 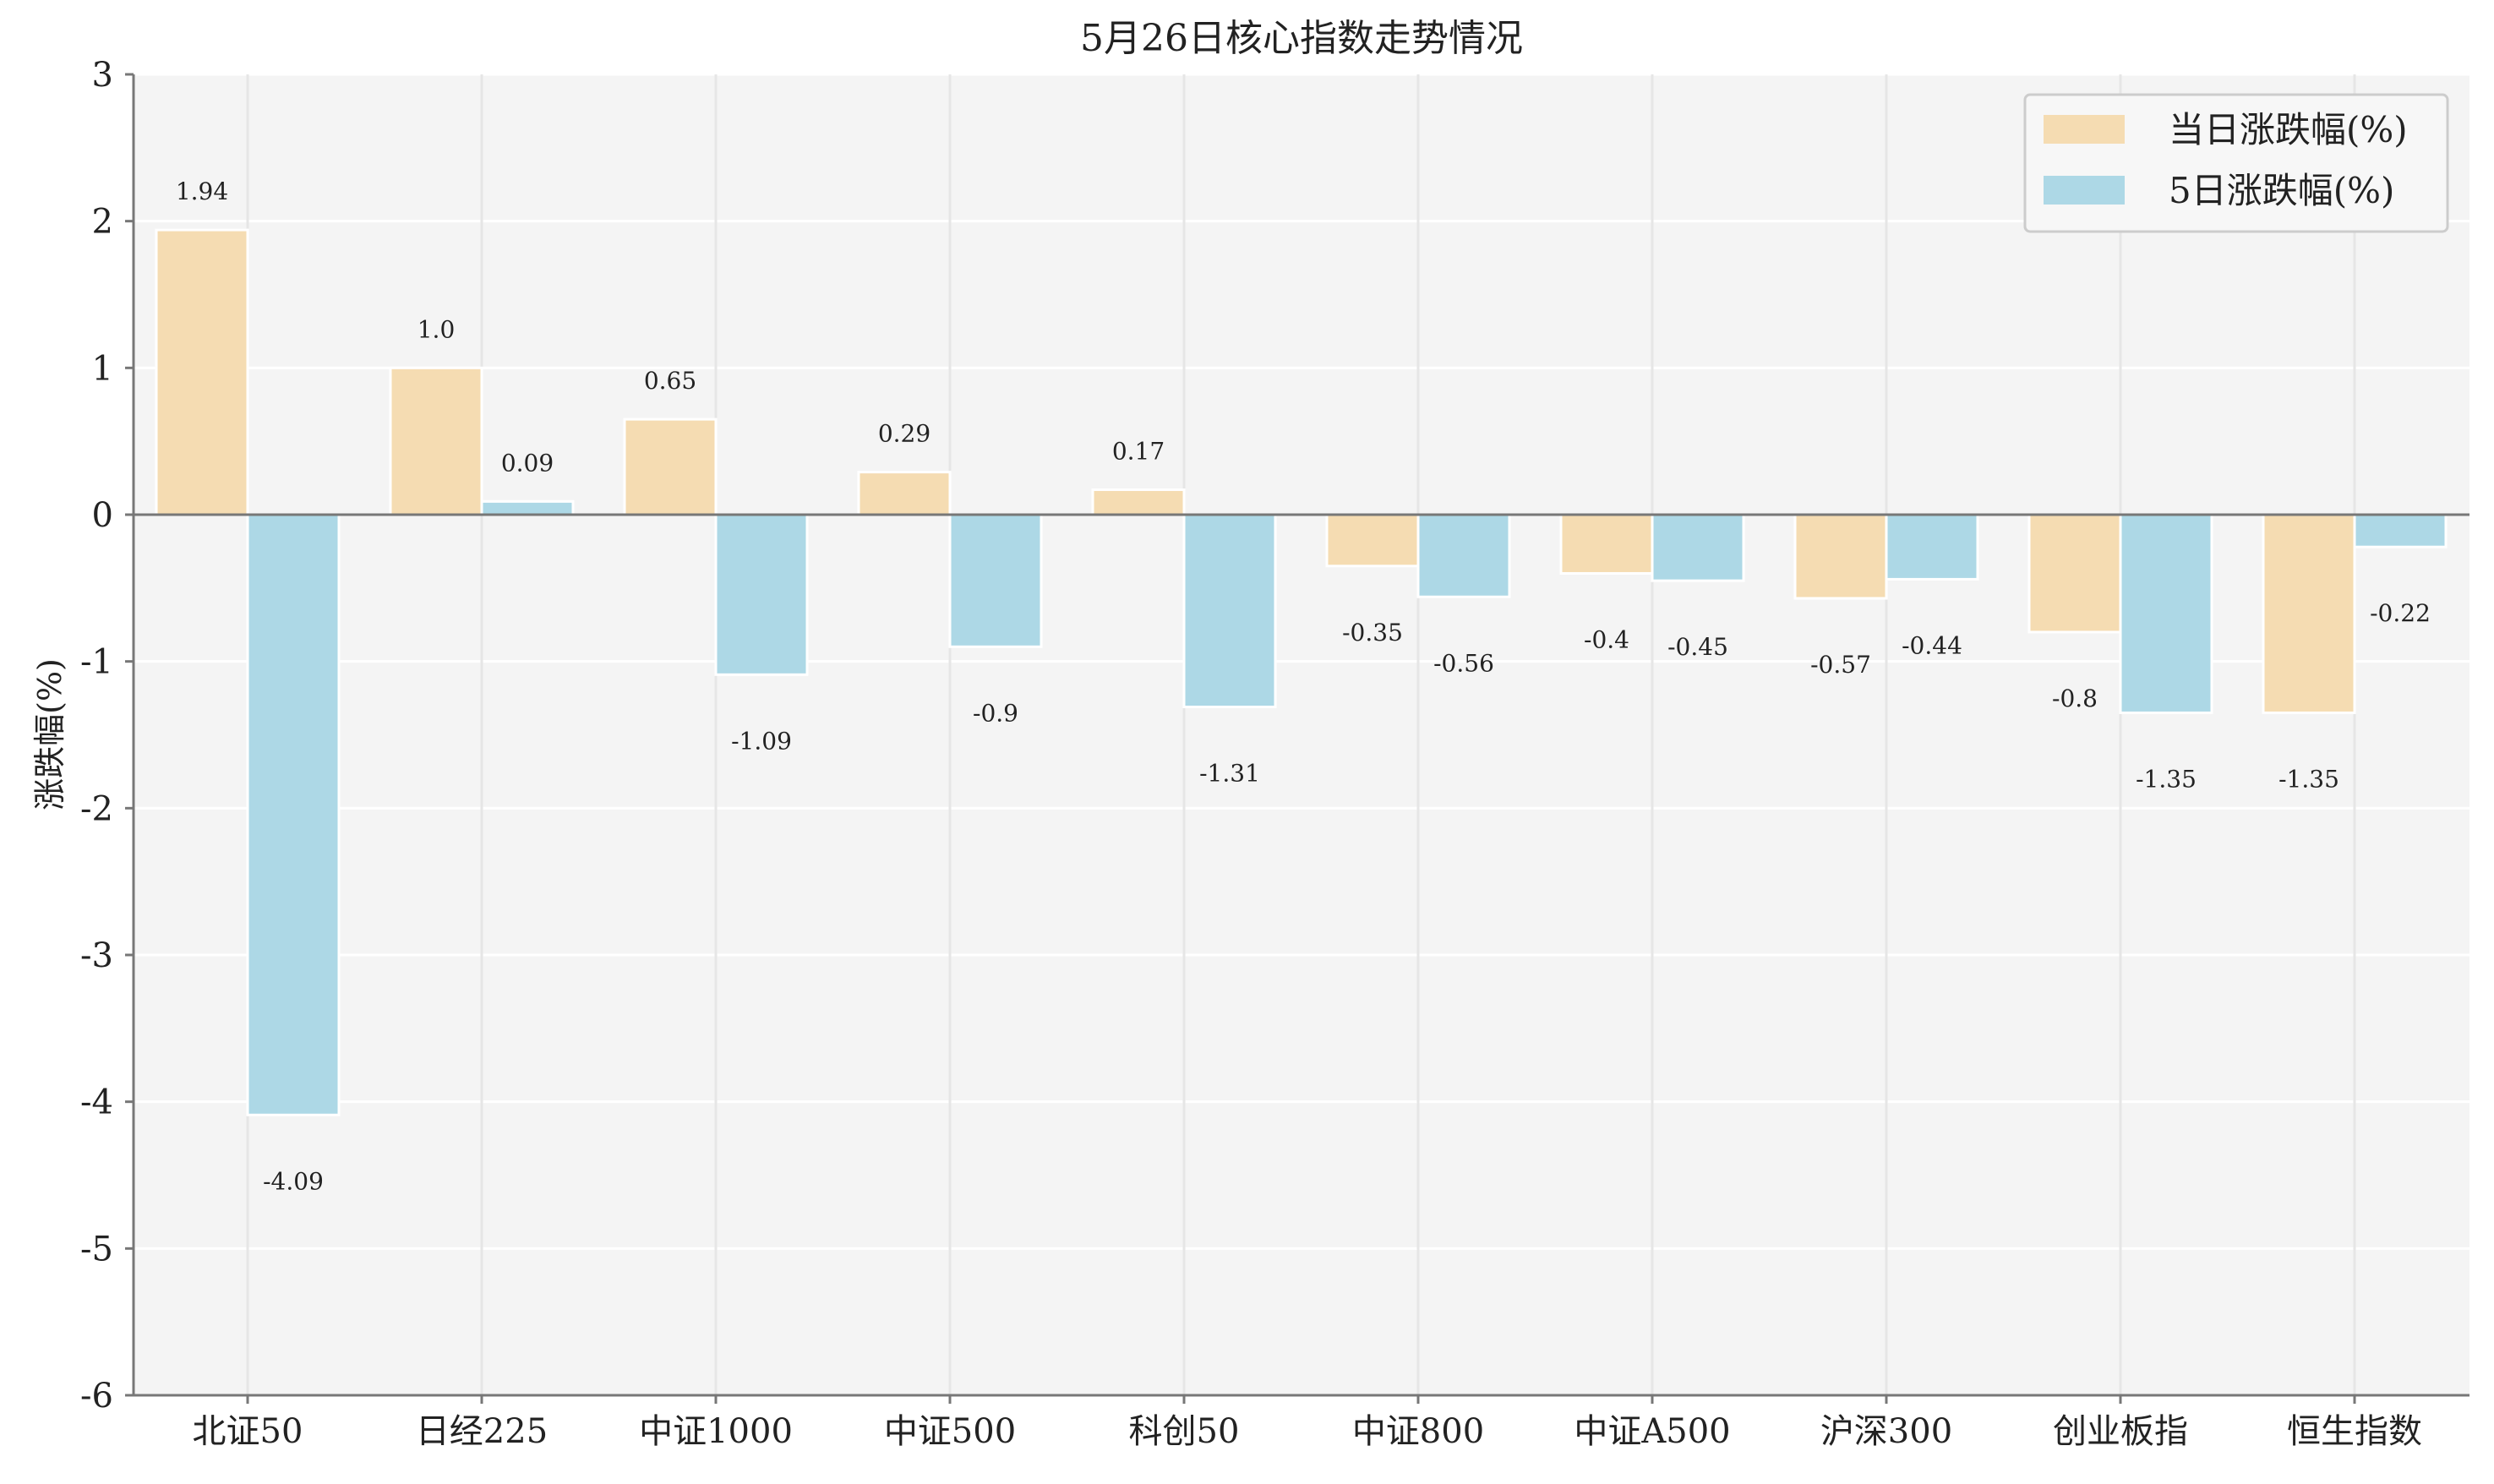 I want to click on legend: 当日涨跌幅(%) 5日涨跌幅(%), so click(x=2236, y=163).